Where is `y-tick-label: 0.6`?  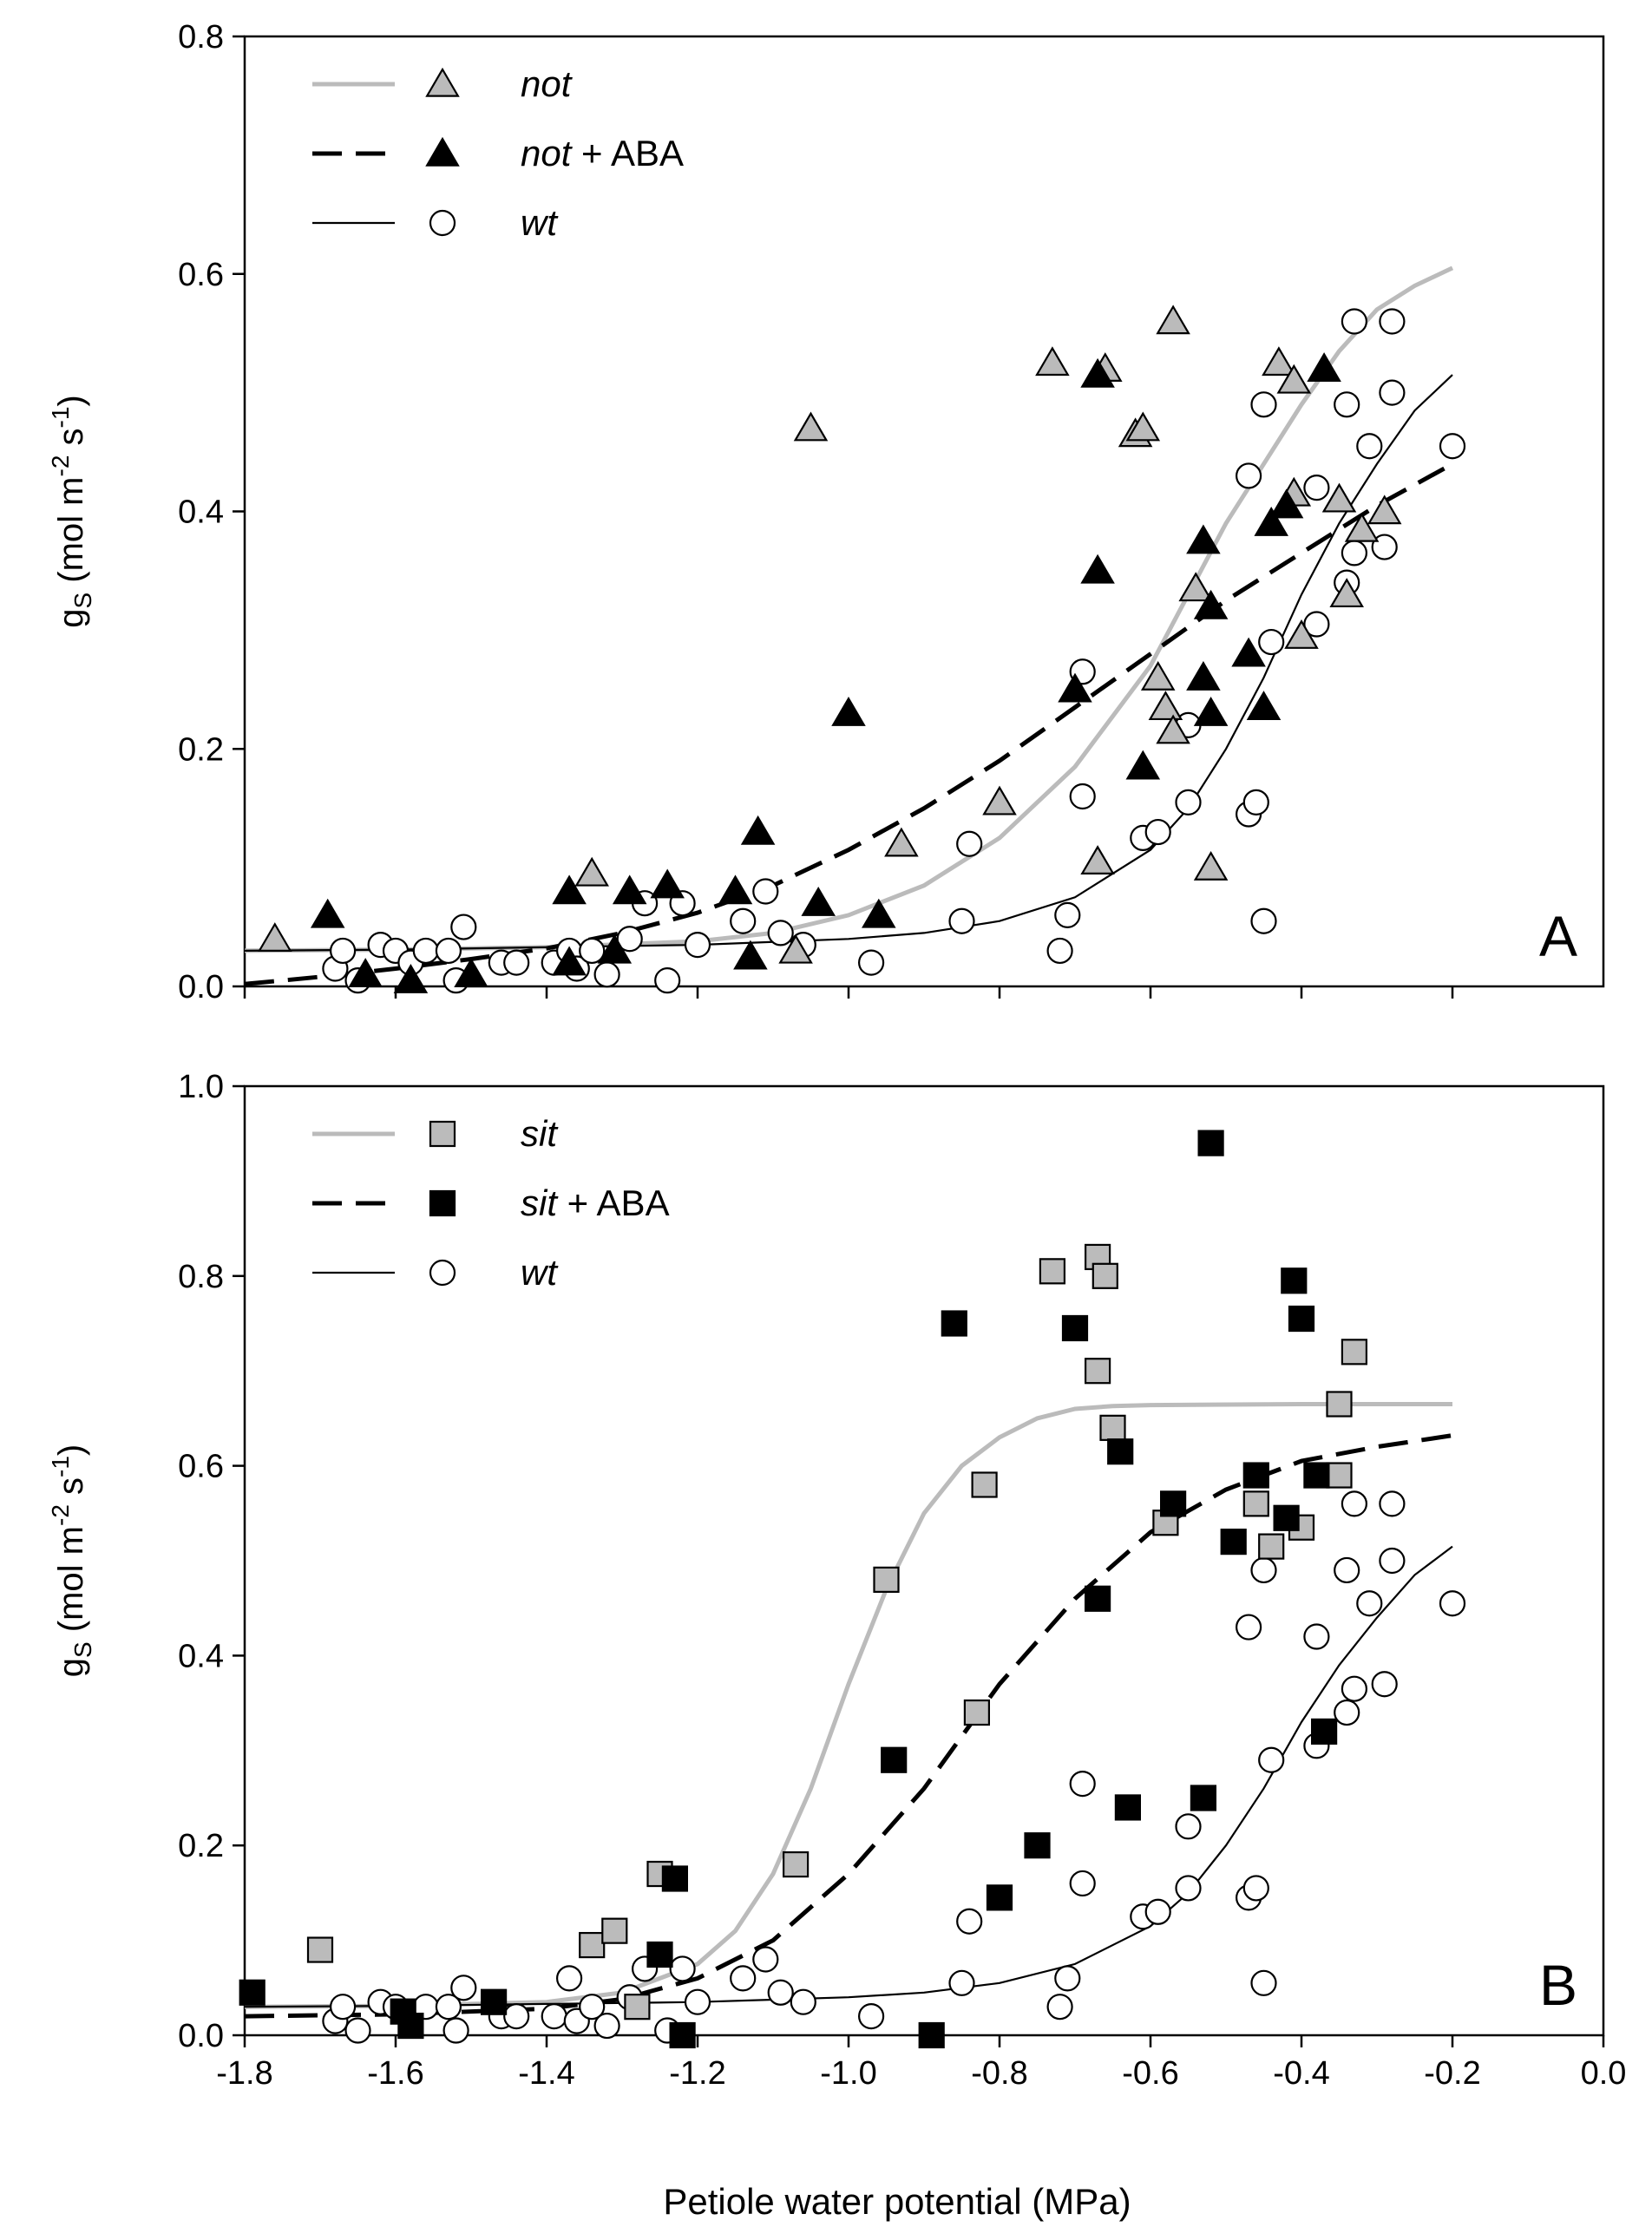
y-tick-label: 0.6 is located at coordinates (201, 275).